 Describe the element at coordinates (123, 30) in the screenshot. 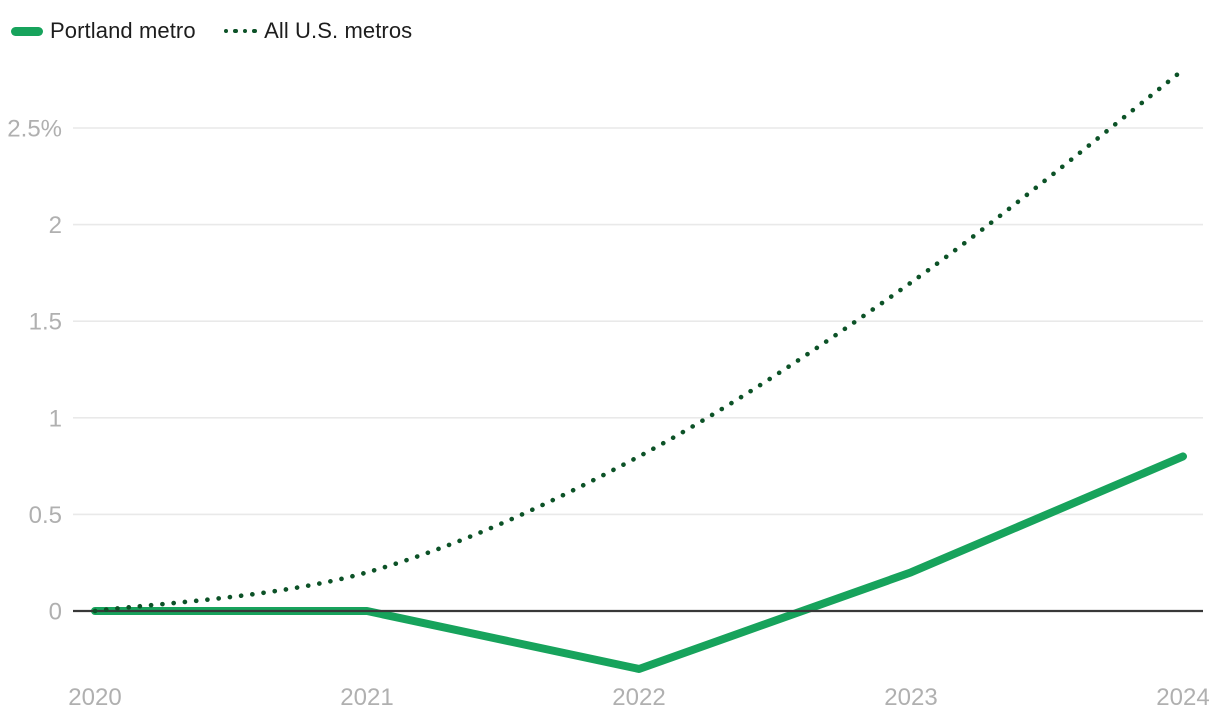

I see `legend-label-portland-metro: Portland metro` at that location.